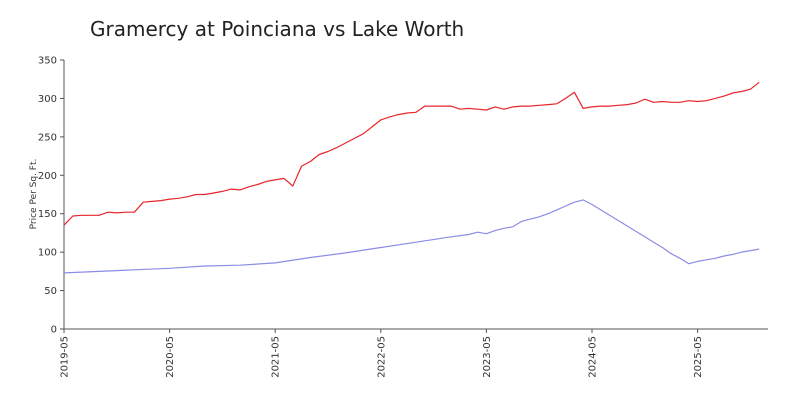  Describe the element at coordinates (276, 357) in the screenshot. I see `x-tick-label: 2021-05` at that location.